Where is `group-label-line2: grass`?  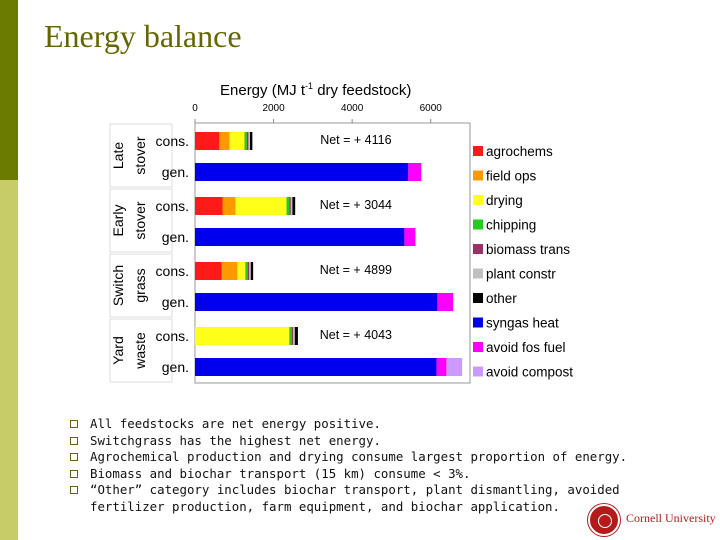 group-label-line2: grass is located at coordinates (140, 285).